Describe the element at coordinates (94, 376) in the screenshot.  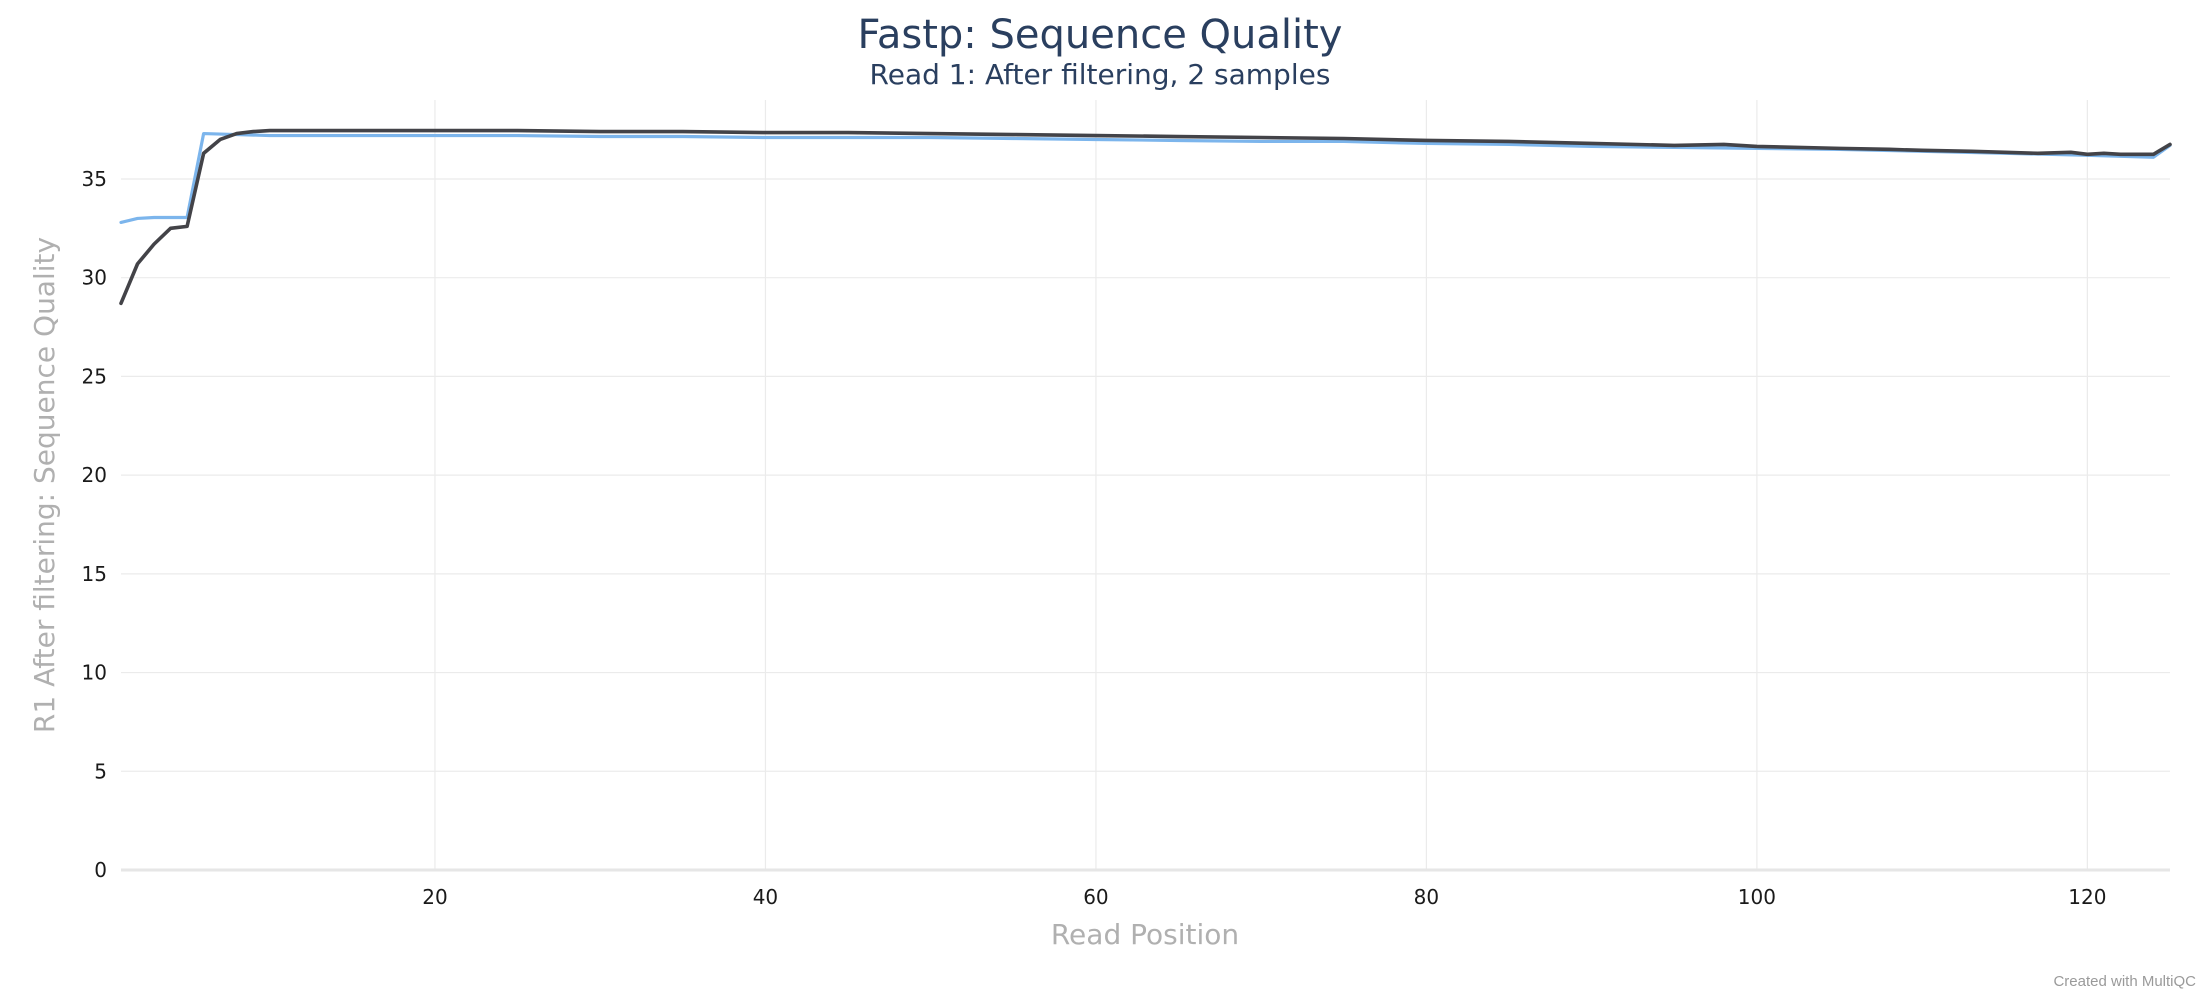
I see `y-tick-label: 25` at that location.